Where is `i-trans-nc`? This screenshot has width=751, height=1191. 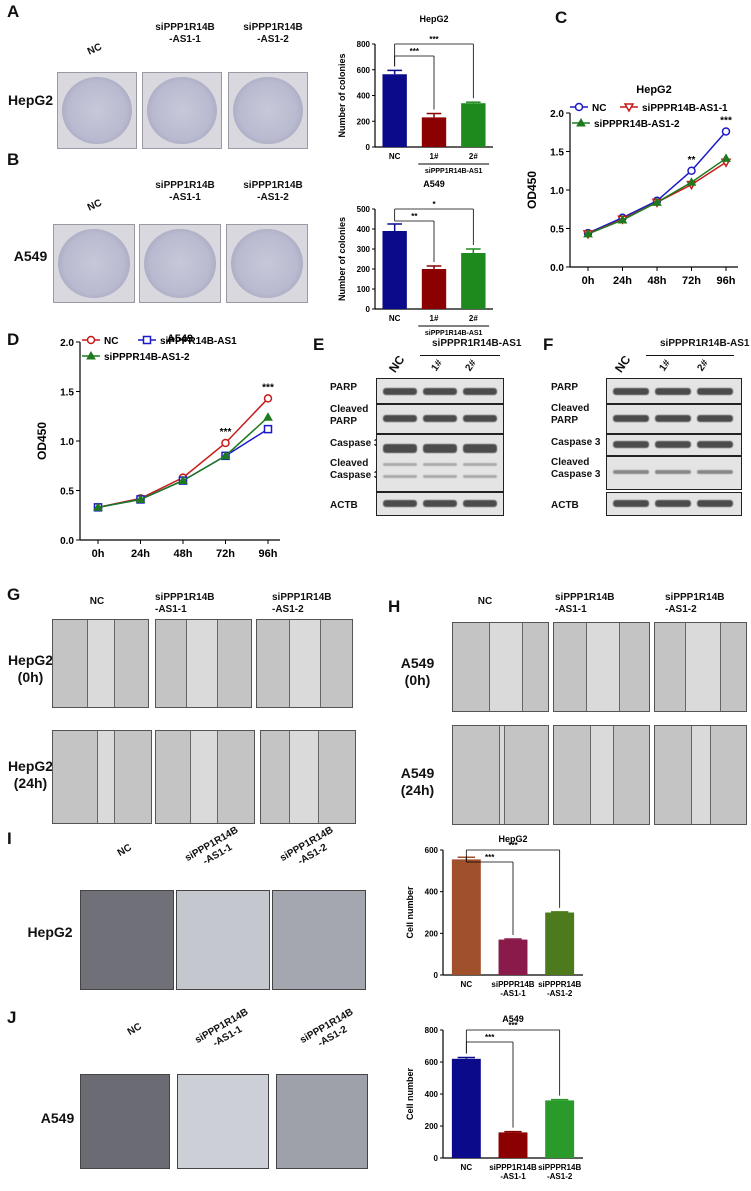 i-trans-nc is located at coordinates (127, 940).